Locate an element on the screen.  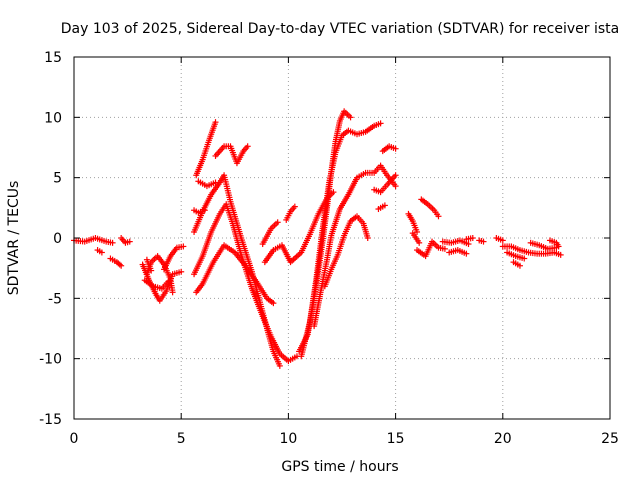
y-tick-label: 0 is located at coordinates (57, 239).